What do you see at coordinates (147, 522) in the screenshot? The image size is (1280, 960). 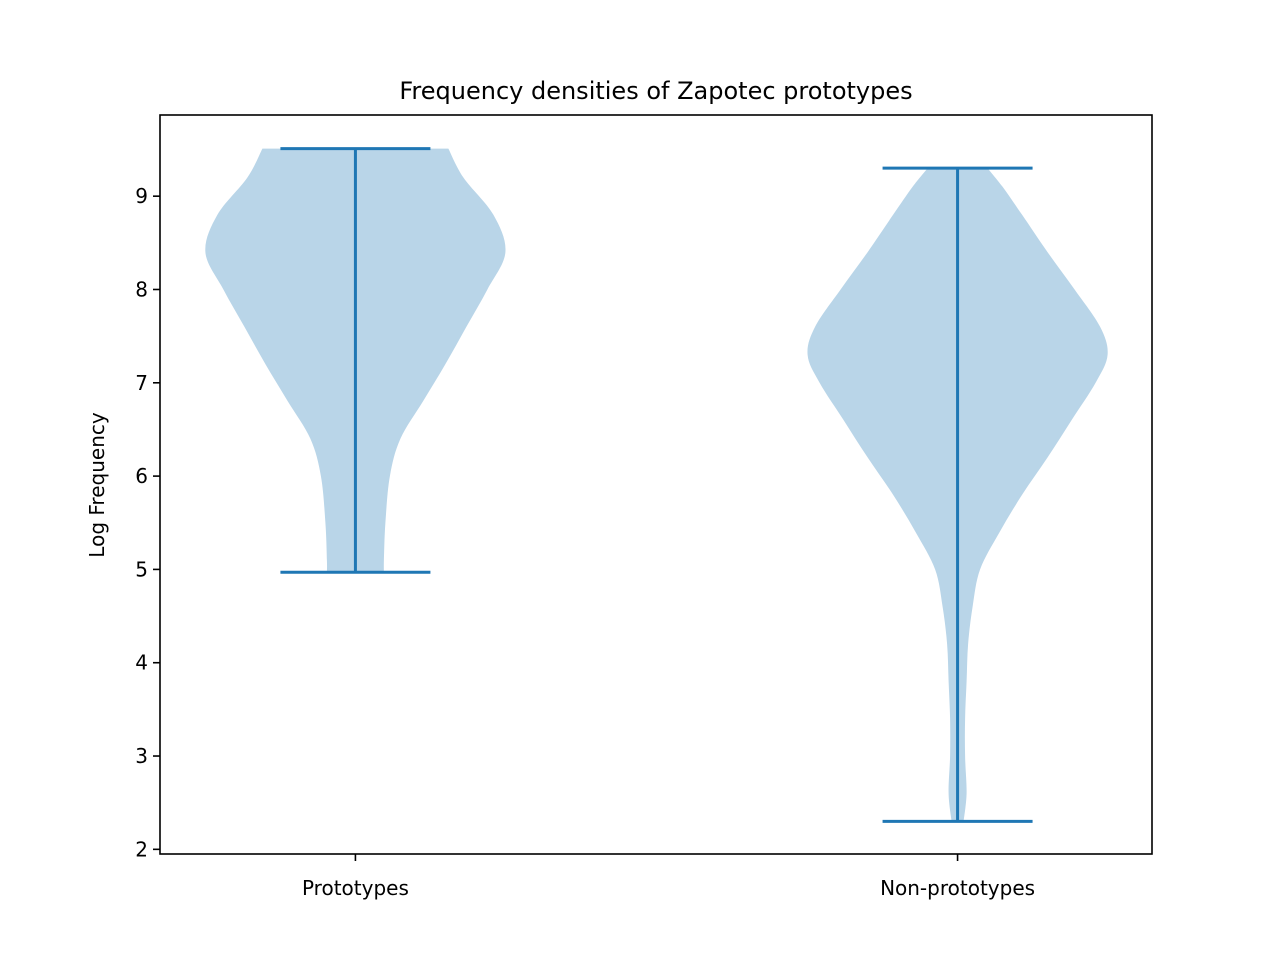 I see `y-axis-ticks: 2 3 4 5 6 7 8 9` at bounding box center [147, 522].